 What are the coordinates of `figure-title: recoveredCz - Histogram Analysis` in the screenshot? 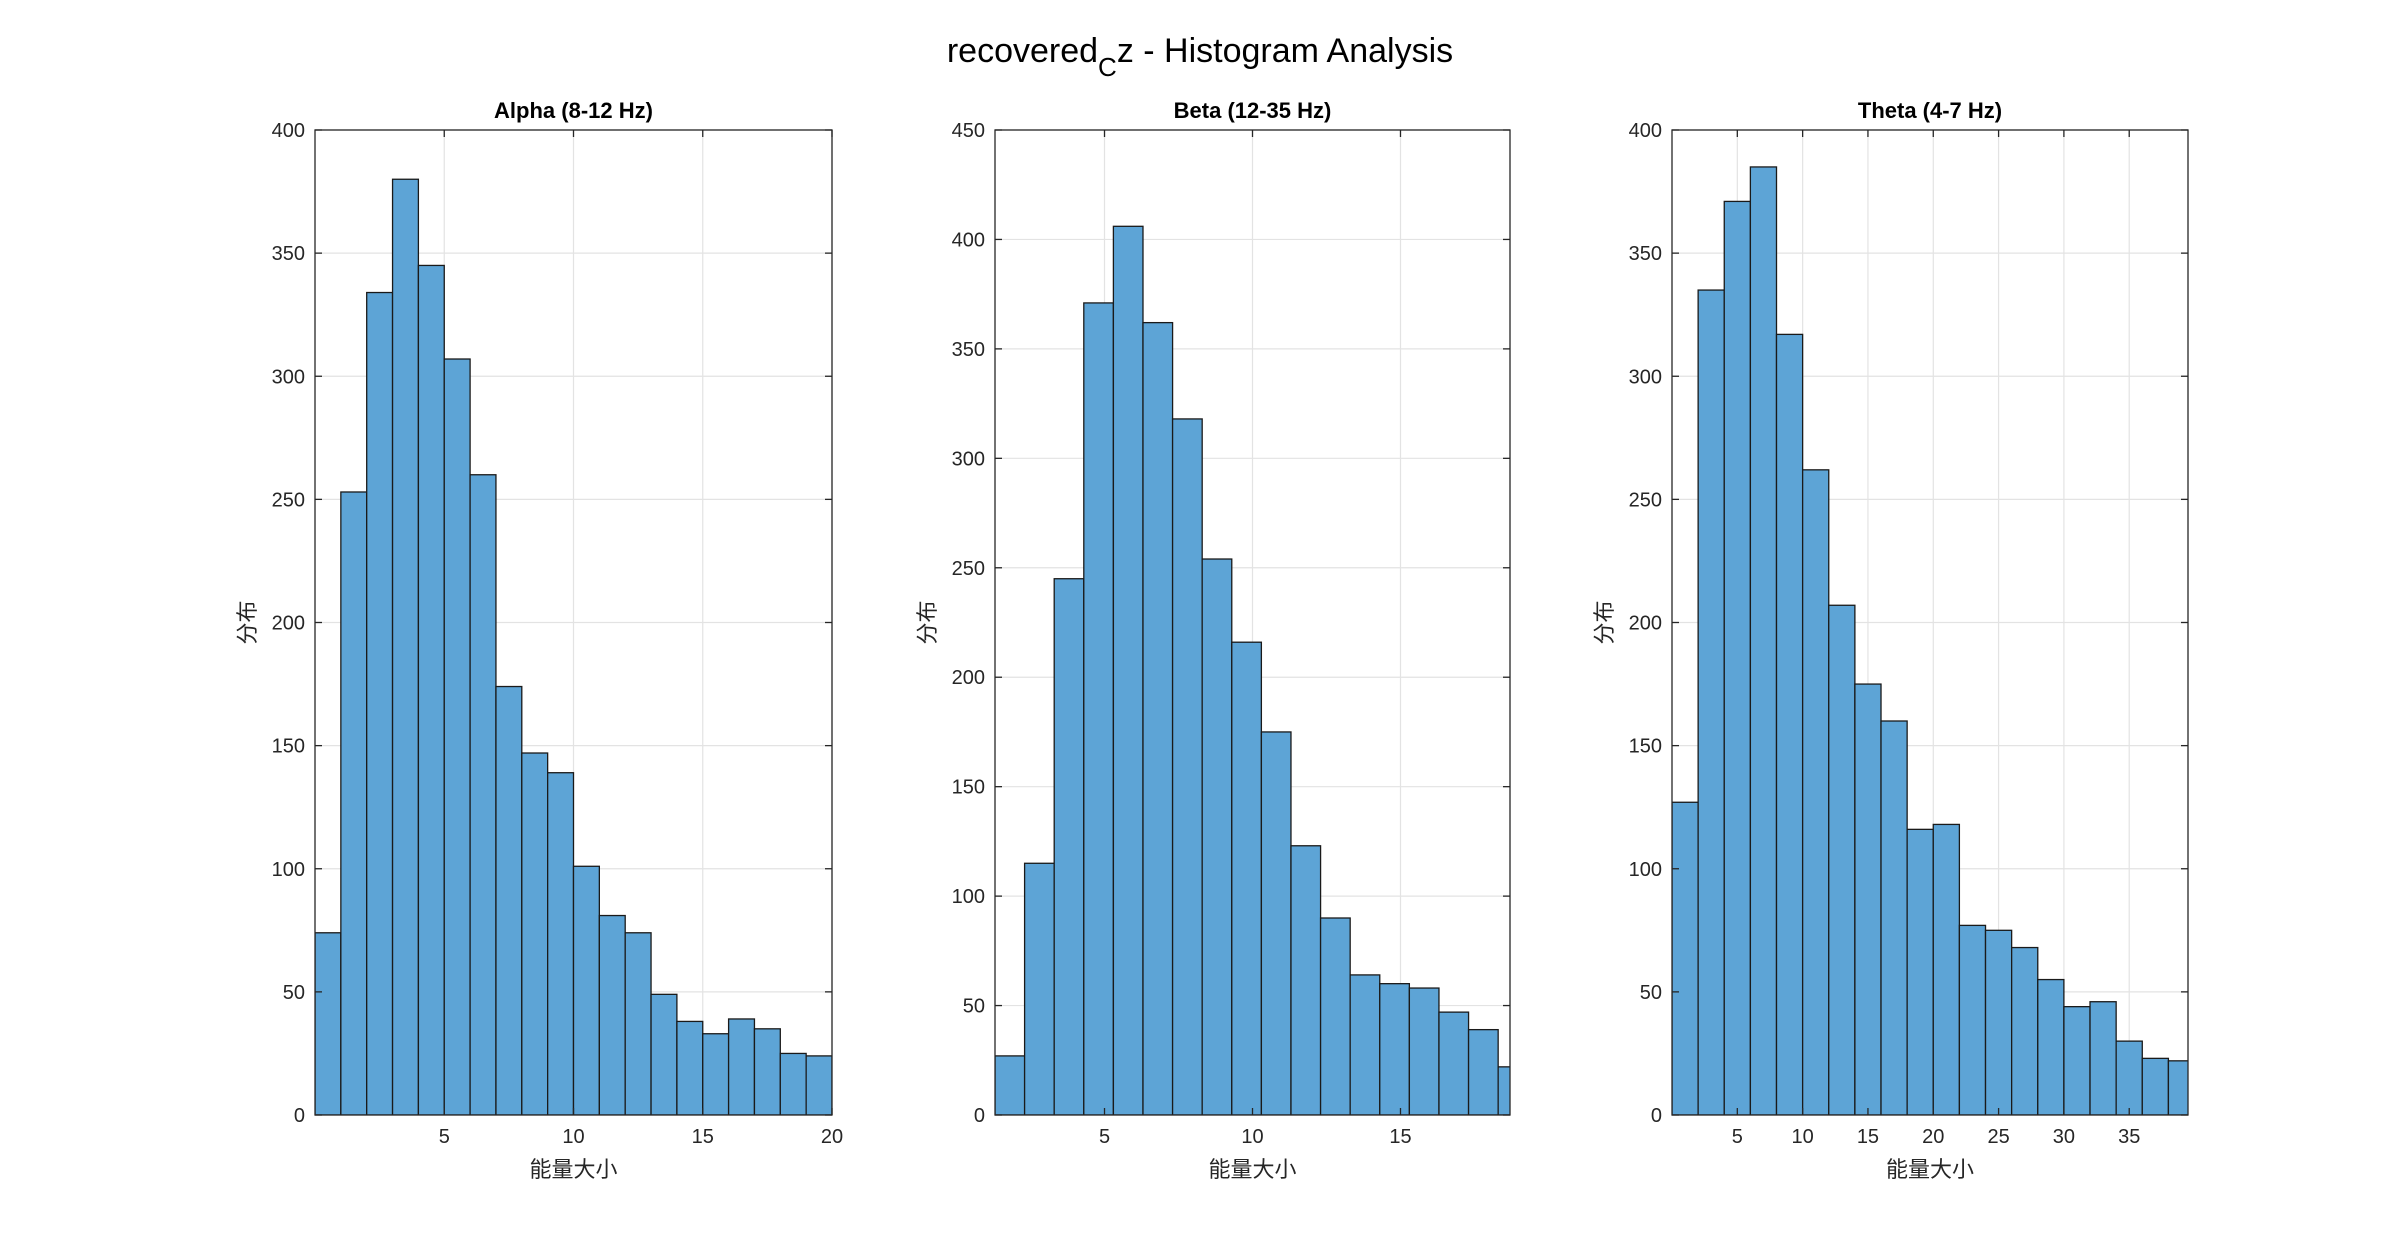 It's located at (1200, 57).